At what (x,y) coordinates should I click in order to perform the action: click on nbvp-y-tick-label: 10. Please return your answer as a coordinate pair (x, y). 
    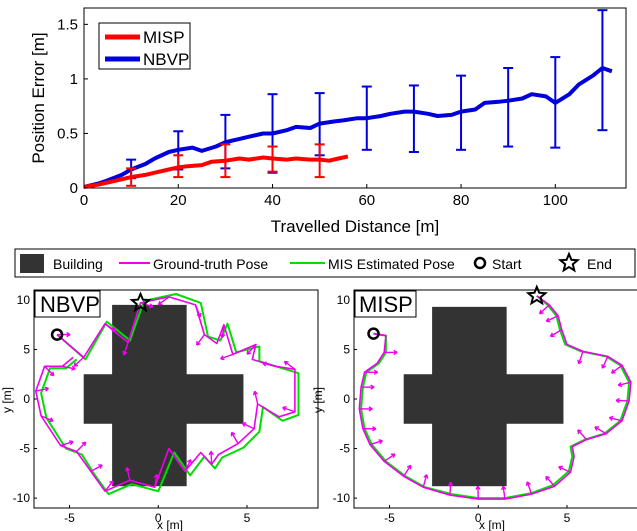
    Looking at the image, I should click on (24, 300).